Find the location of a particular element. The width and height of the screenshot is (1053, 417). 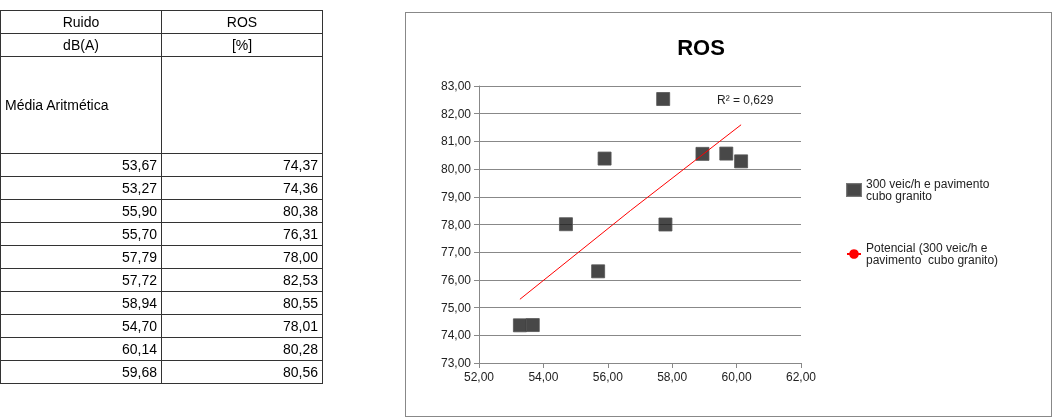

text: 80,55 is located at coordinates (242, 303).